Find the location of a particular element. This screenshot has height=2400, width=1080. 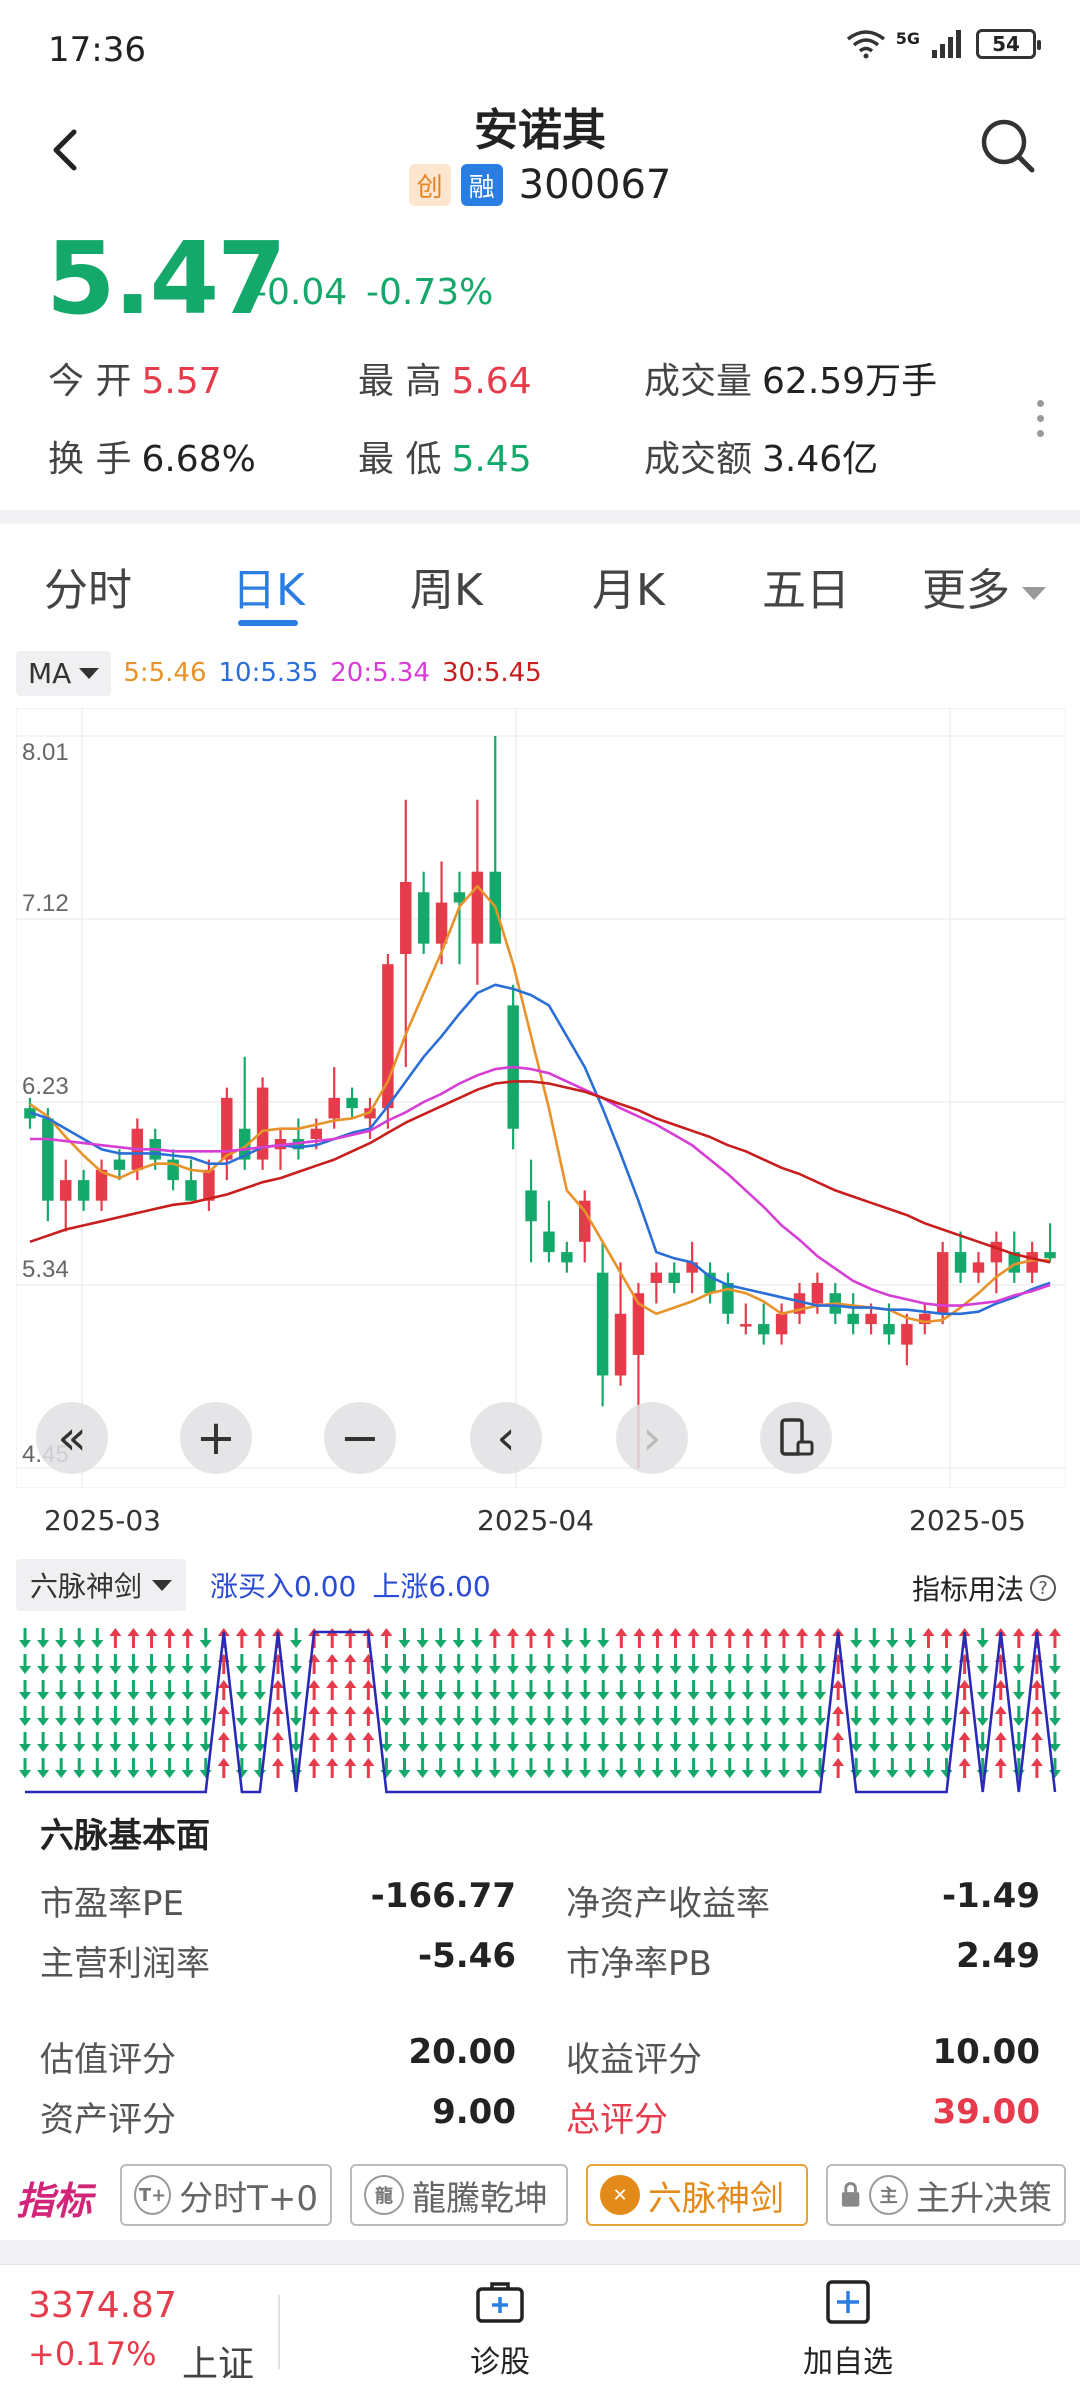

price-change: -0.04 is located at coordinates (301, 292).